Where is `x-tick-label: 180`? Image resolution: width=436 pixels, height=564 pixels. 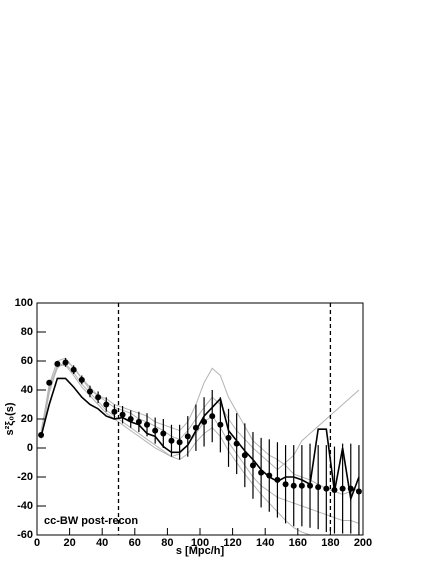
x-tick-label: 180 is located at coordinates (330, 543).